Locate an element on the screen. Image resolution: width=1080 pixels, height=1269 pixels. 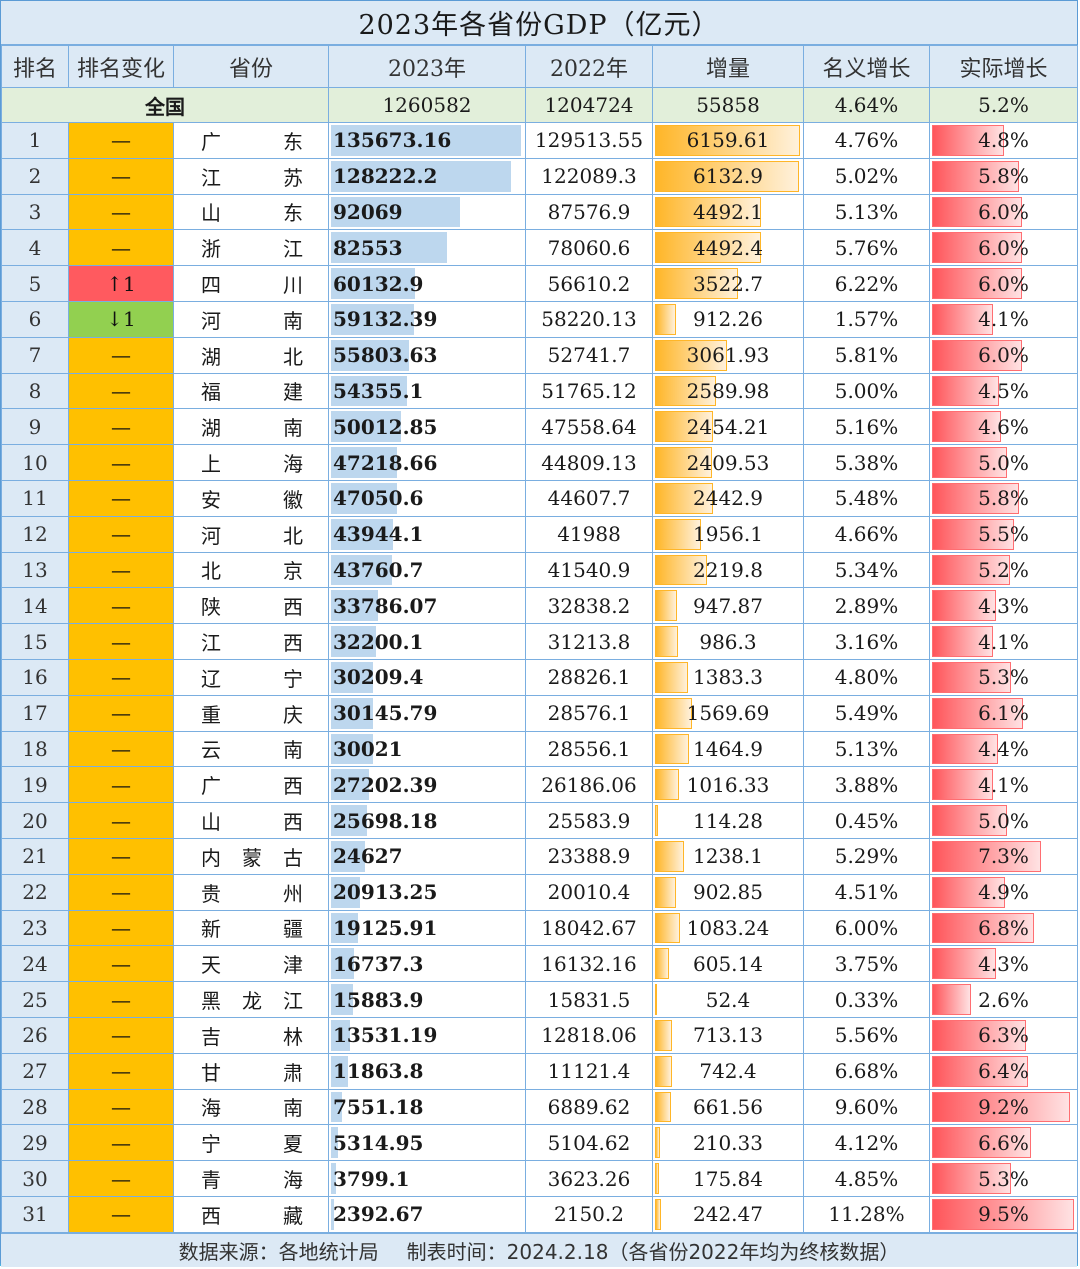
header-gdp-2023: 2023年 is located at coordinates (427, 66).